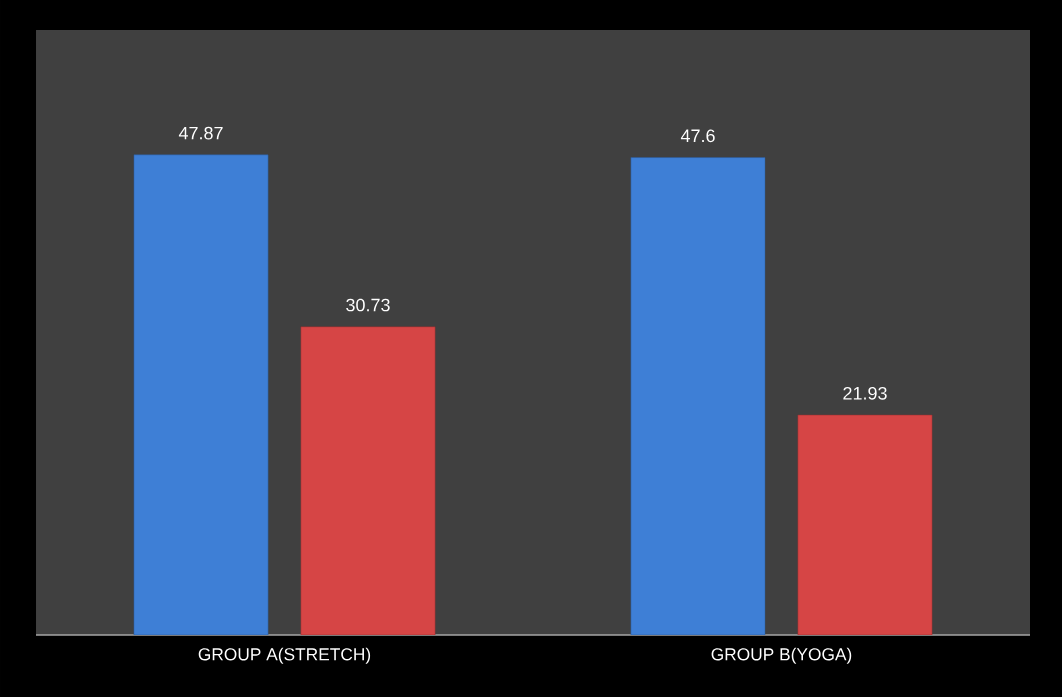 The height and width of the screenshot is (697, 1062). Describe the element at coordinates (368, 305) in the screenshot. I see `data-label: 30.73` at that location.